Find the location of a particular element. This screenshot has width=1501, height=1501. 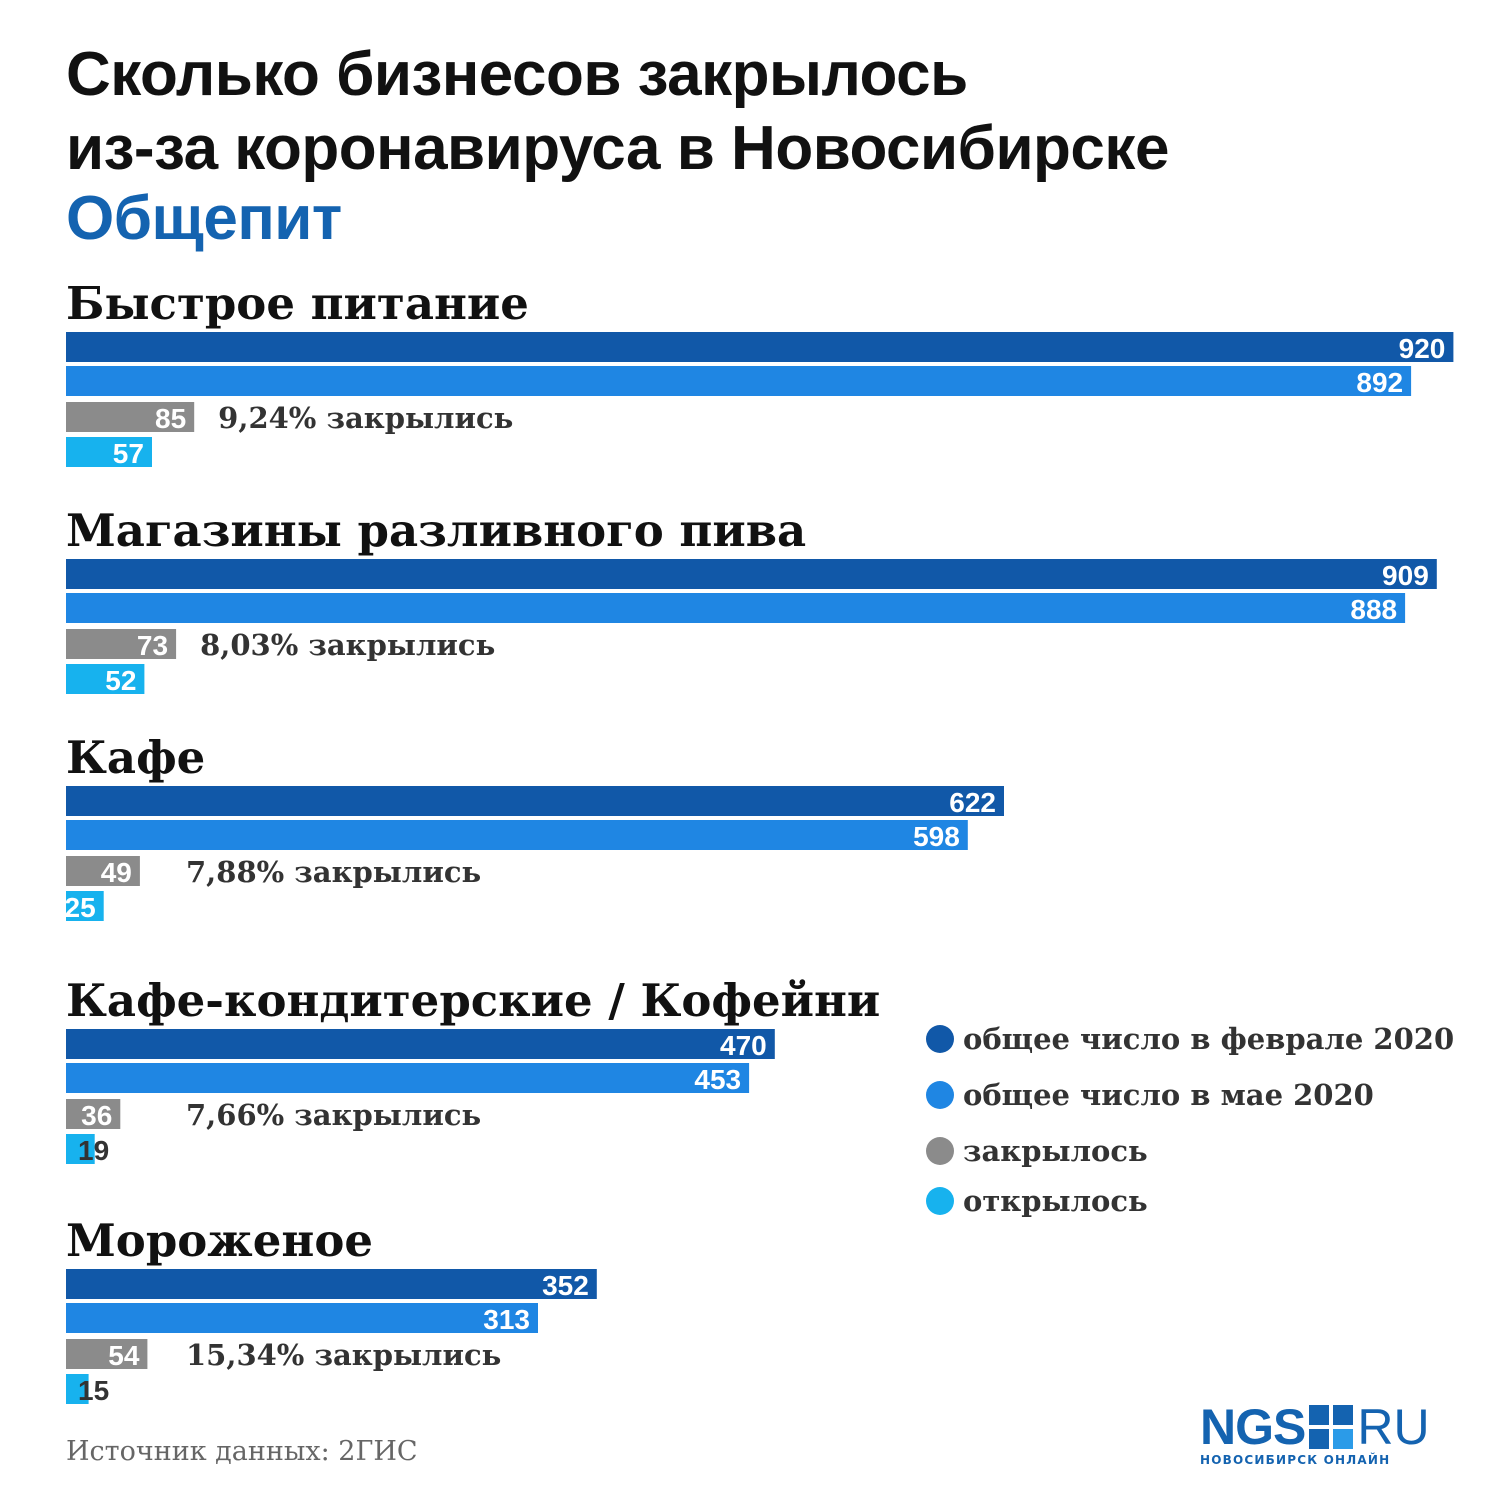

data-label-feb: 920 is located at coordinates (1422, 348).